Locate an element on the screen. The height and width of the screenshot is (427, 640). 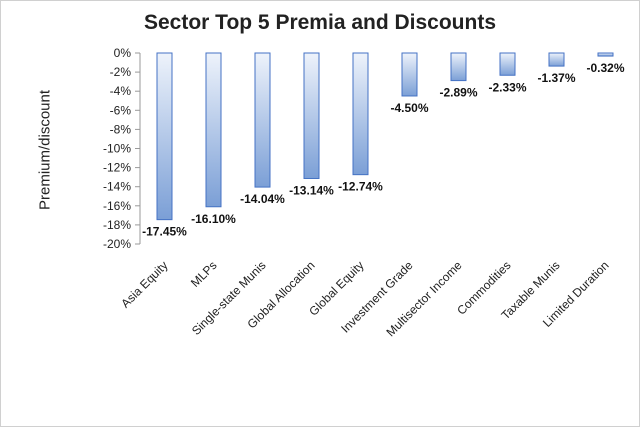
bar-data-label: -13.14% is located at coordinates (311, 190).